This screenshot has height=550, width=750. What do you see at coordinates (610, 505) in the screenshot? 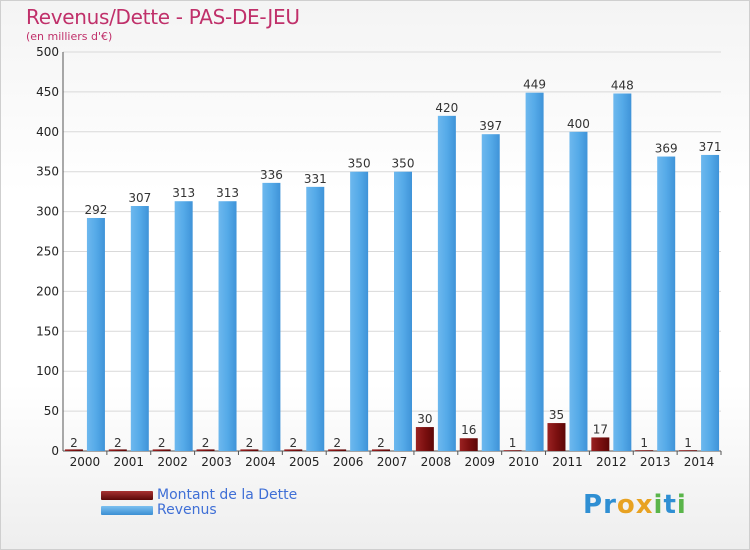
I see `logo-letter: r` at bounding box center [610, 505].